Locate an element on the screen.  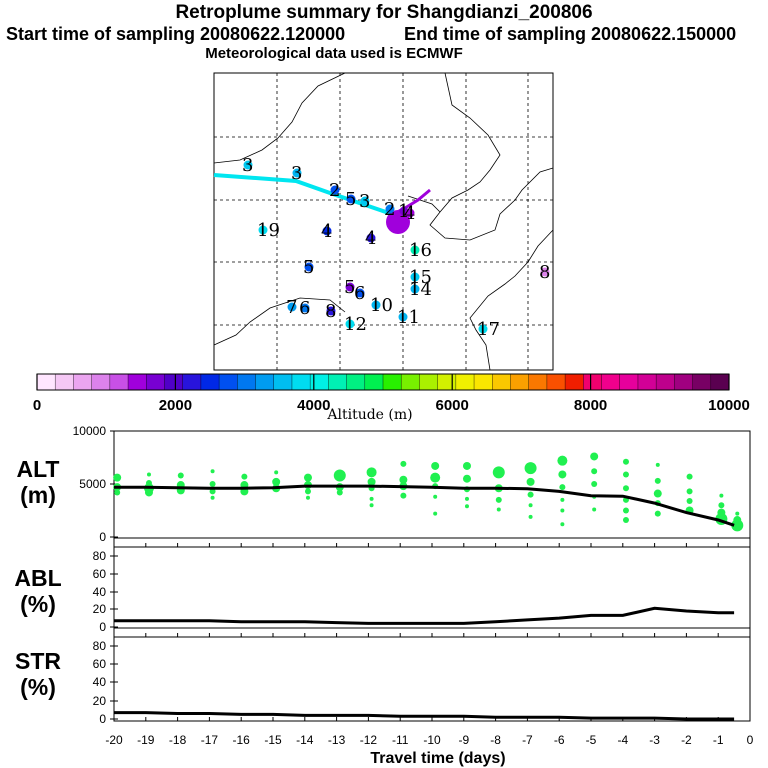
x-tick-label: -16 is located at coordinates (242, 740).